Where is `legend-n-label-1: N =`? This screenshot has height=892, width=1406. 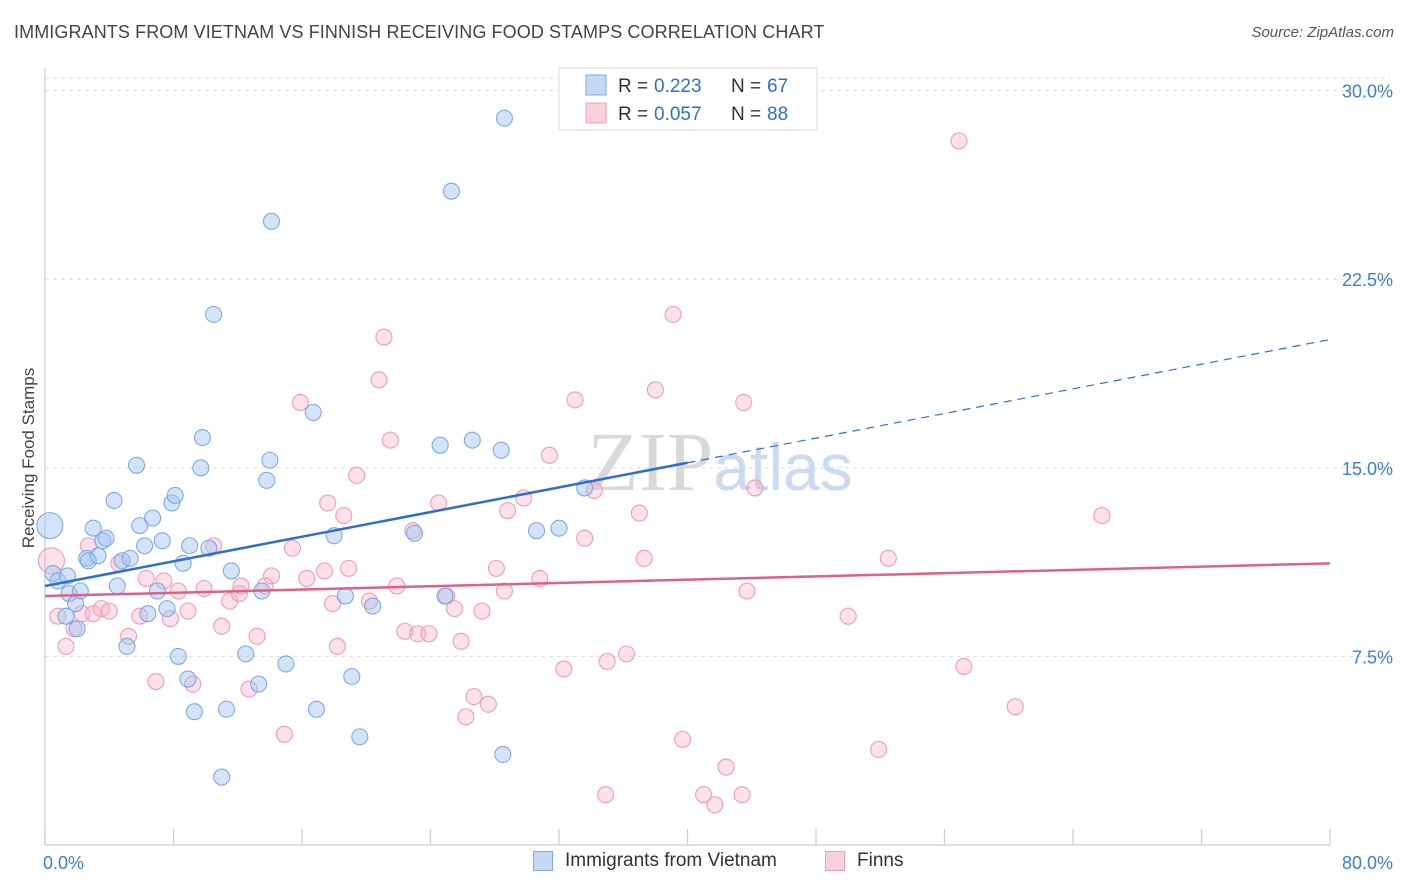
legend-n-label-1: N = is located at coordinates (746, 86).